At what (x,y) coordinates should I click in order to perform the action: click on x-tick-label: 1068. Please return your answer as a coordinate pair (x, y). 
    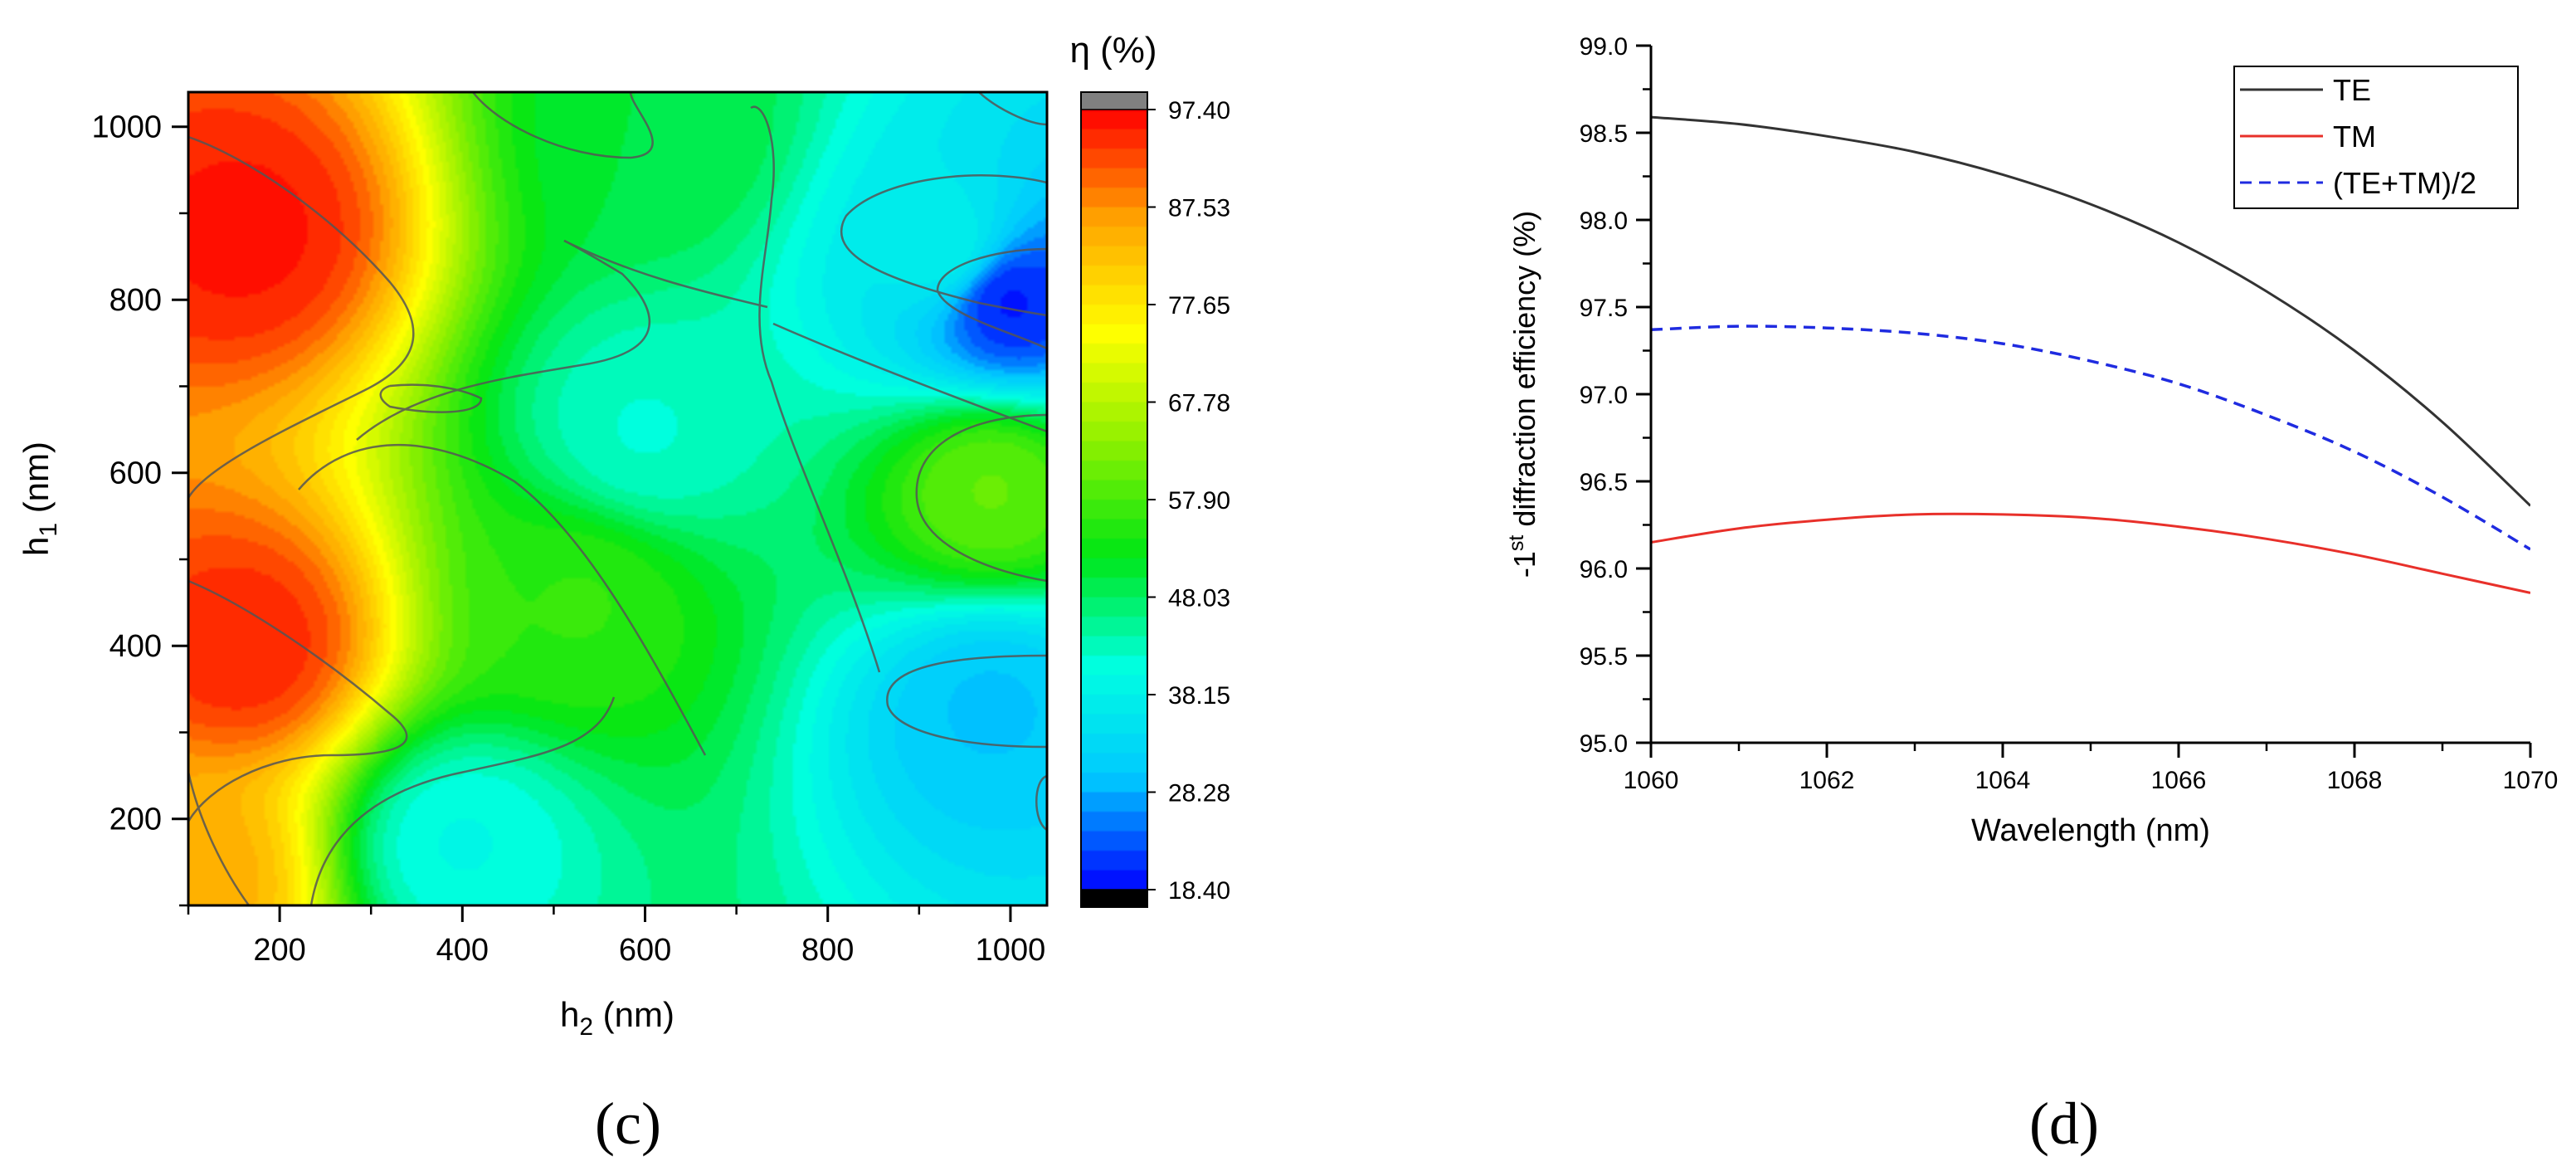
    Looking at the image, I should click on (2355, 780).